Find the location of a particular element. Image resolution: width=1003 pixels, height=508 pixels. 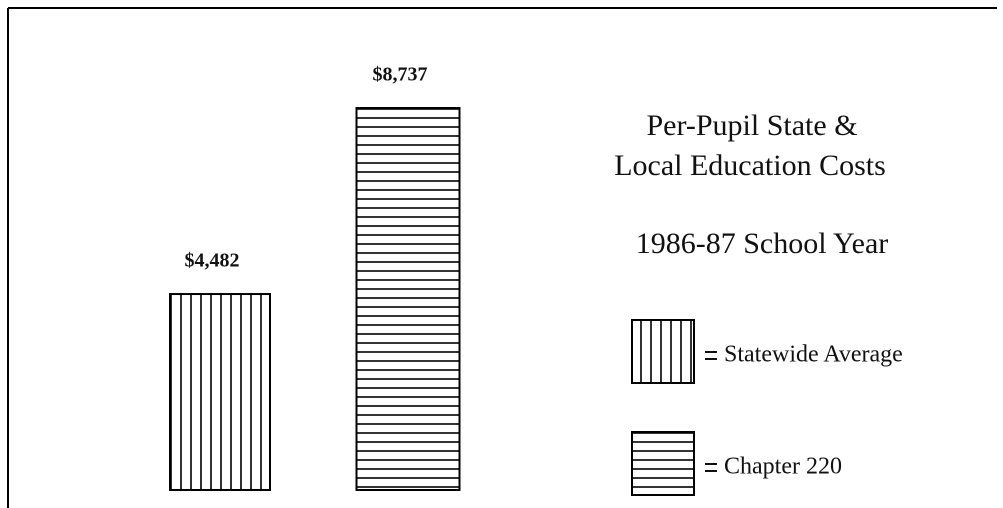

value-label: $4,482 is located at coordinates (212, 261).